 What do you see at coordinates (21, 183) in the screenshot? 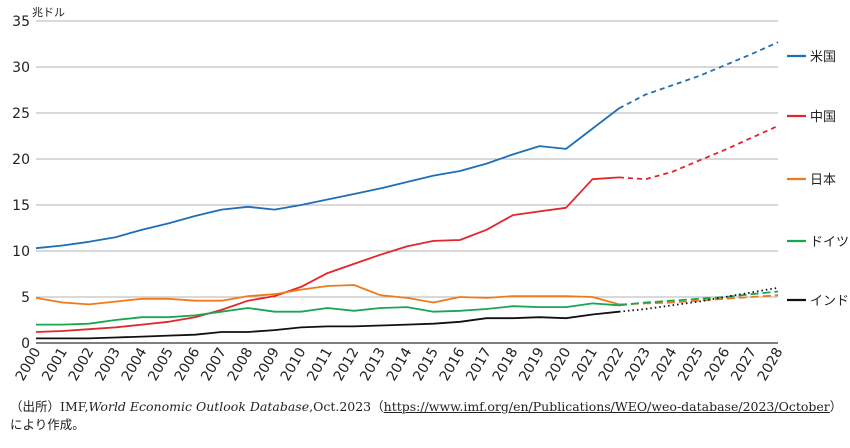
I see `y-axis-ticks: 0 5 10 15 20 25 30 35` at bounding box center [21, 183].